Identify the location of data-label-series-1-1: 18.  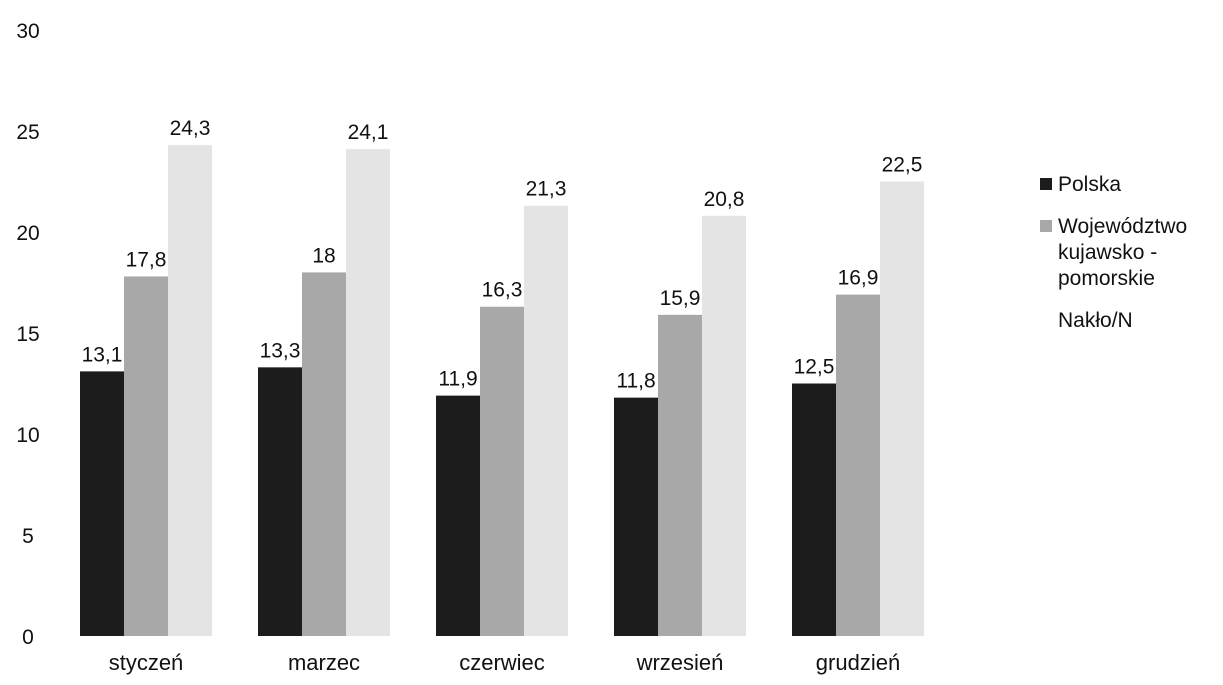
(323, 255).